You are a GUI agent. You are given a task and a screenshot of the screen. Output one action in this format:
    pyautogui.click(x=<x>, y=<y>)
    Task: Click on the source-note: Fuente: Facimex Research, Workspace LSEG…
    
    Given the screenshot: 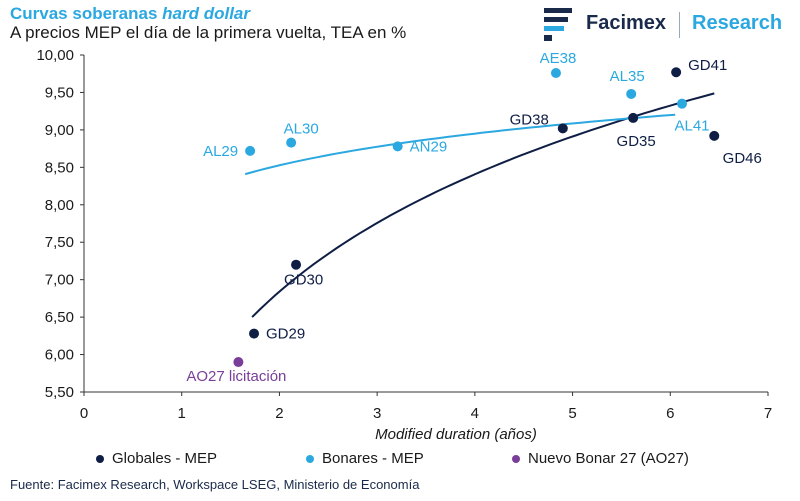 What is the action you would take?
    pyautogui.click(x=215, y=484)
    